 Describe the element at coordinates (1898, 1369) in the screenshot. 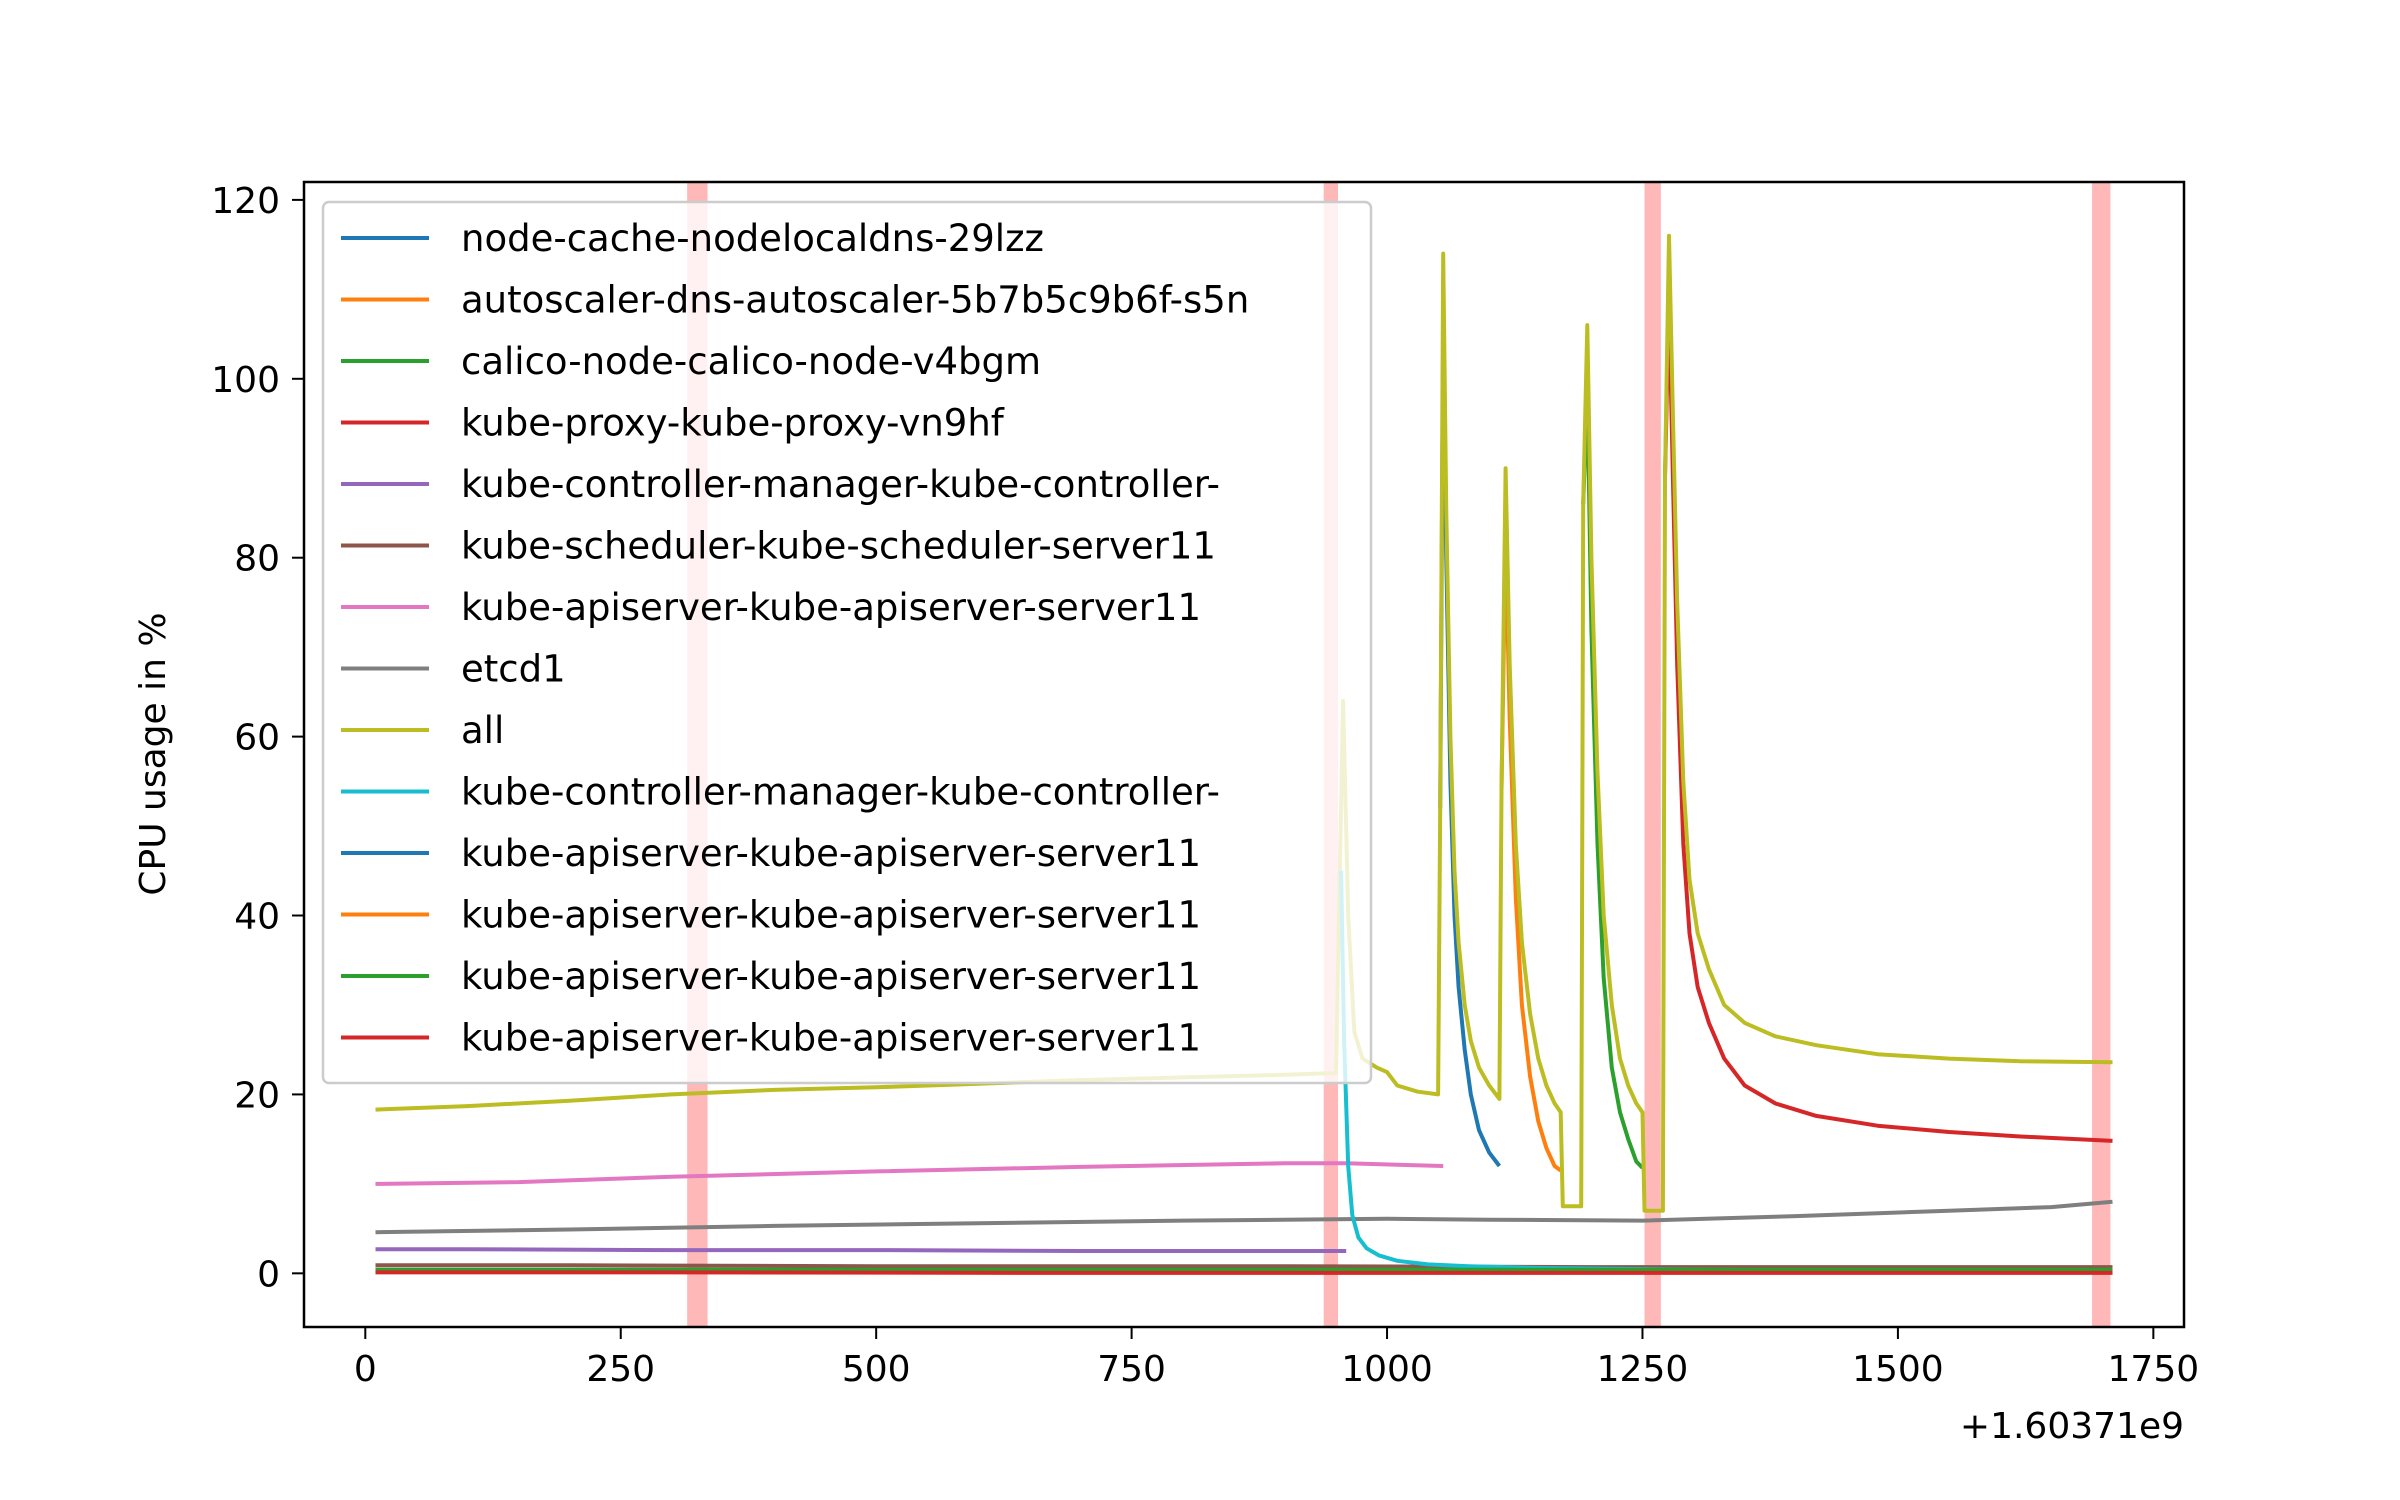

I see `x-tick-label: 1500` at that location.